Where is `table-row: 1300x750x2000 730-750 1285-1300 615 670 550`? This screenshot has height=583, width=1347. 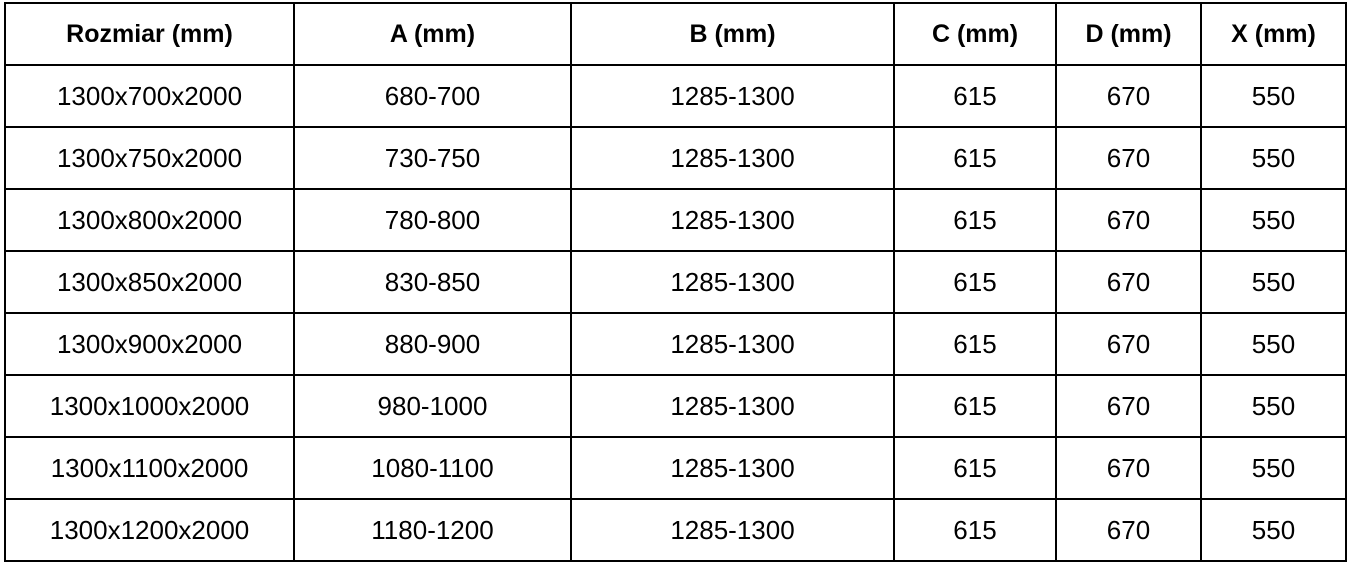 table-row: 1300x750x2000 730-750 1285-1300 615 670 550 is located at coordinates (675, 158).